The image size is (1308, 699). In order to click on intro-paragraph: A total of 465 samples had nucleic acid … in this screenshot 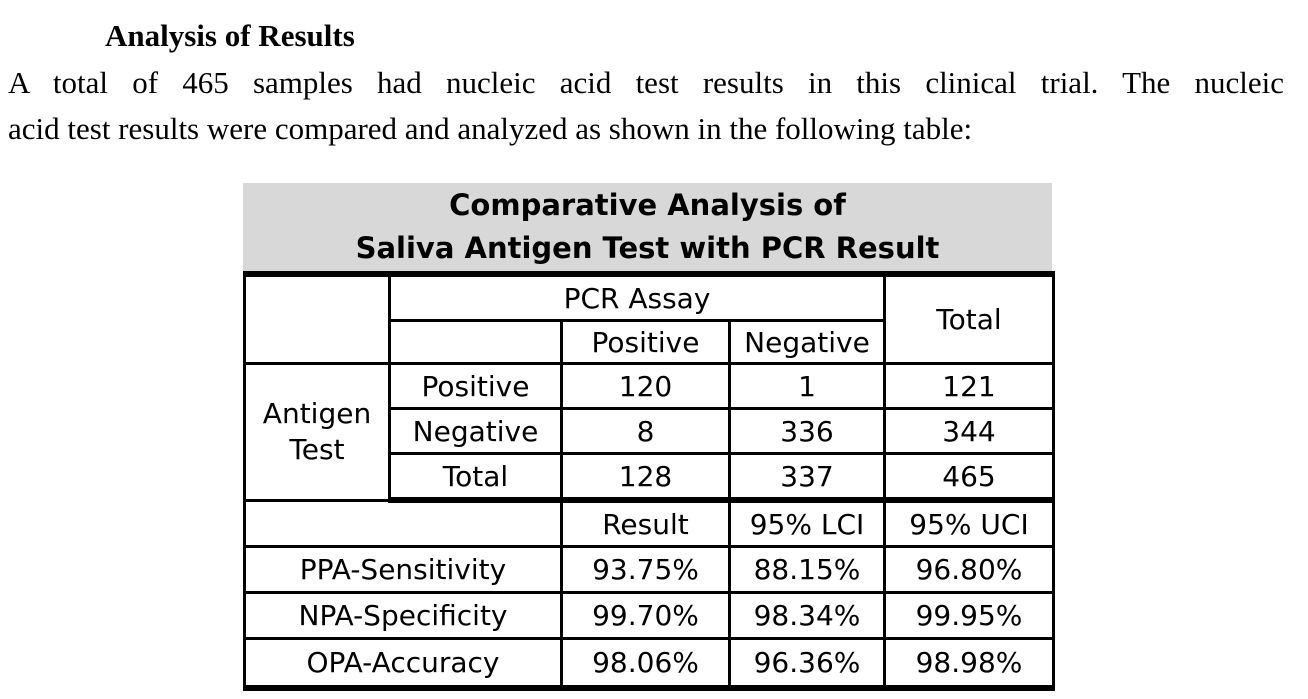, I will do `click(646, 106)`.